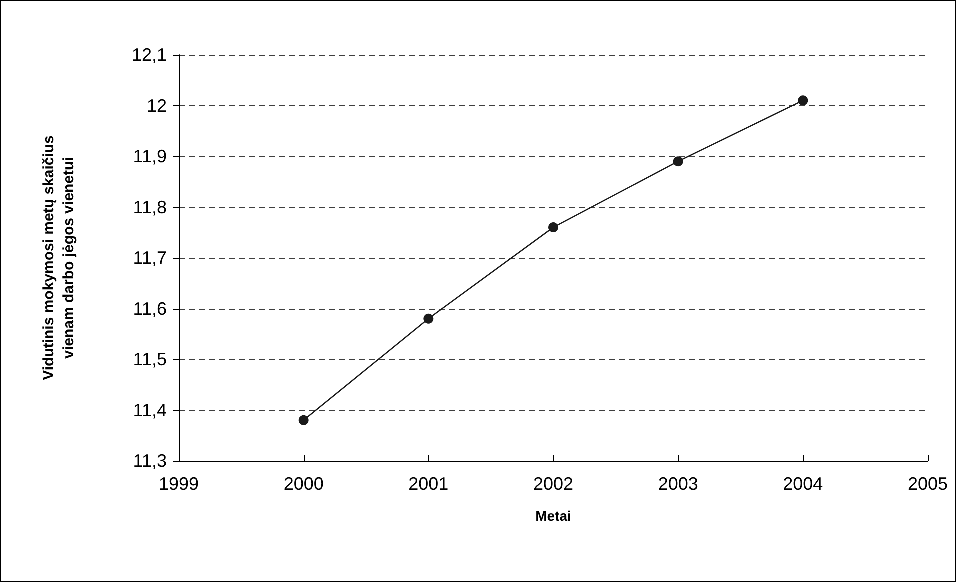 The height and width of the screenshot is (582, 956). What do you see at coordinates (150, 360) in the screenshot?
I see `y-tick-label: 11,5` at bounding box center [150, 360].